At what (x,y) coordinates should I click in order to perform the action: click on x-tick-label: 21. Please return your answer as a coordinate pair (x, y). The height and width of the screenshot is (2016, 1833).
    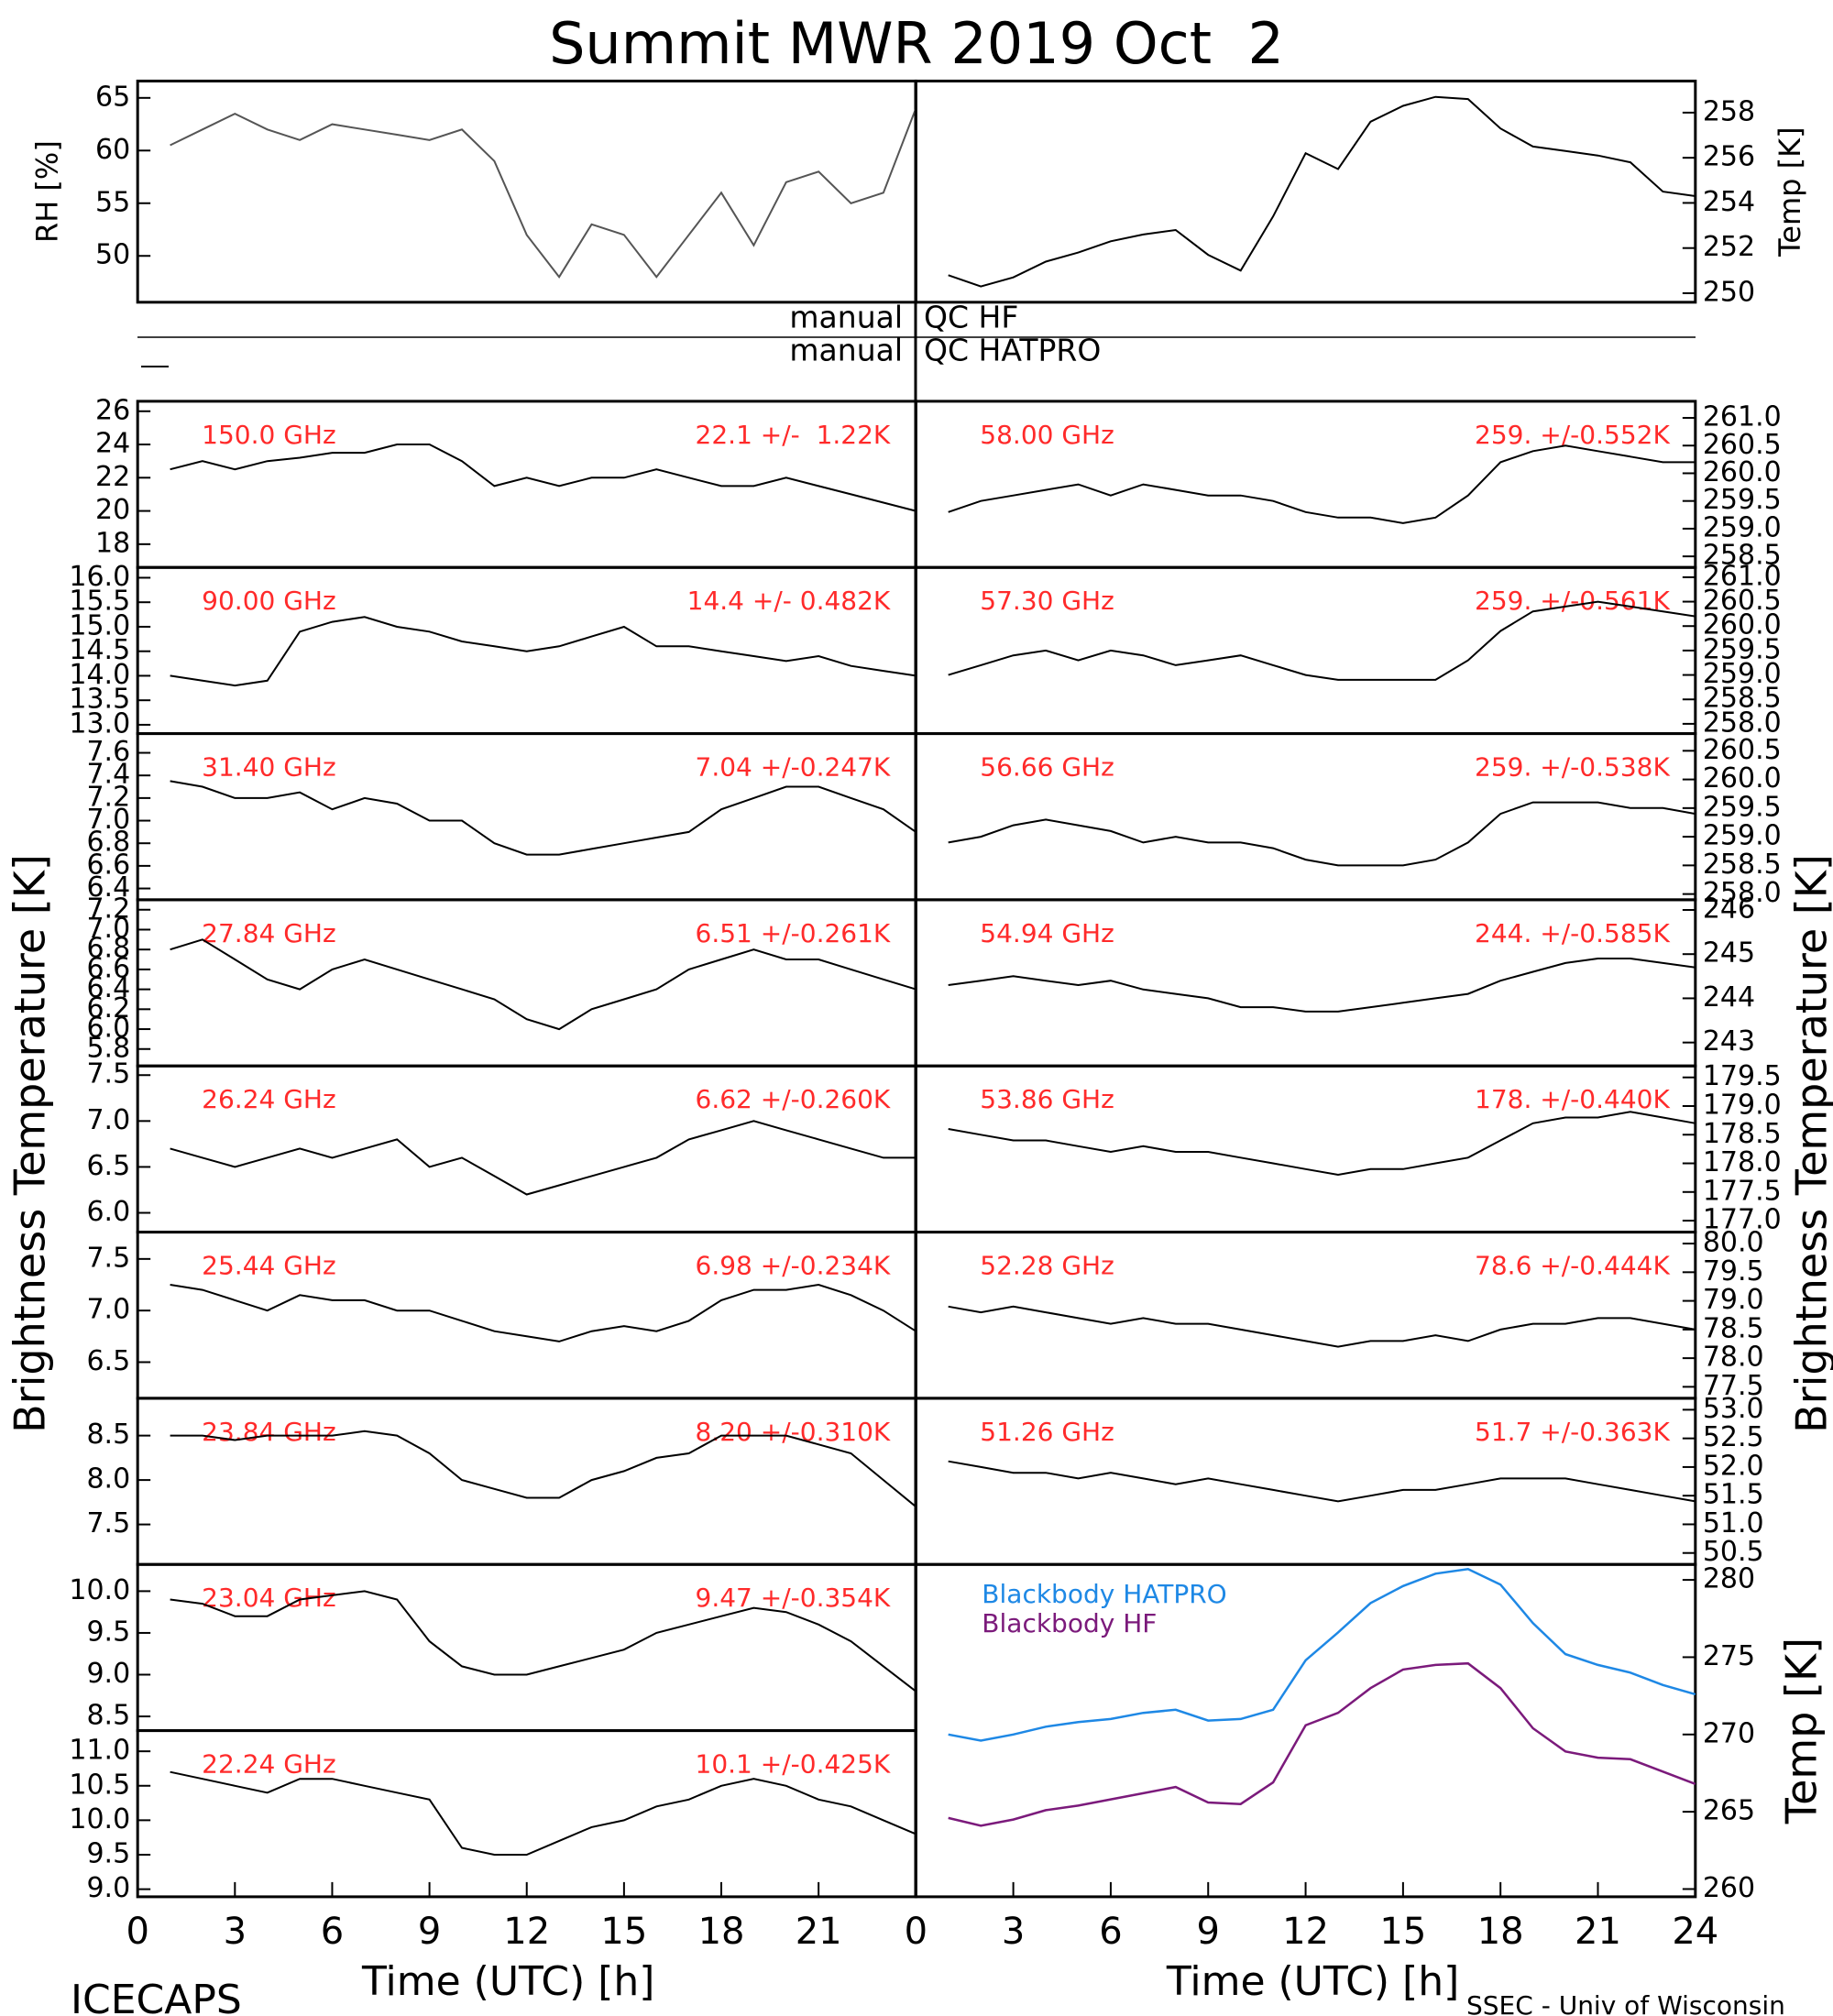
    Looking at the image, I should click on (1598, 1932).